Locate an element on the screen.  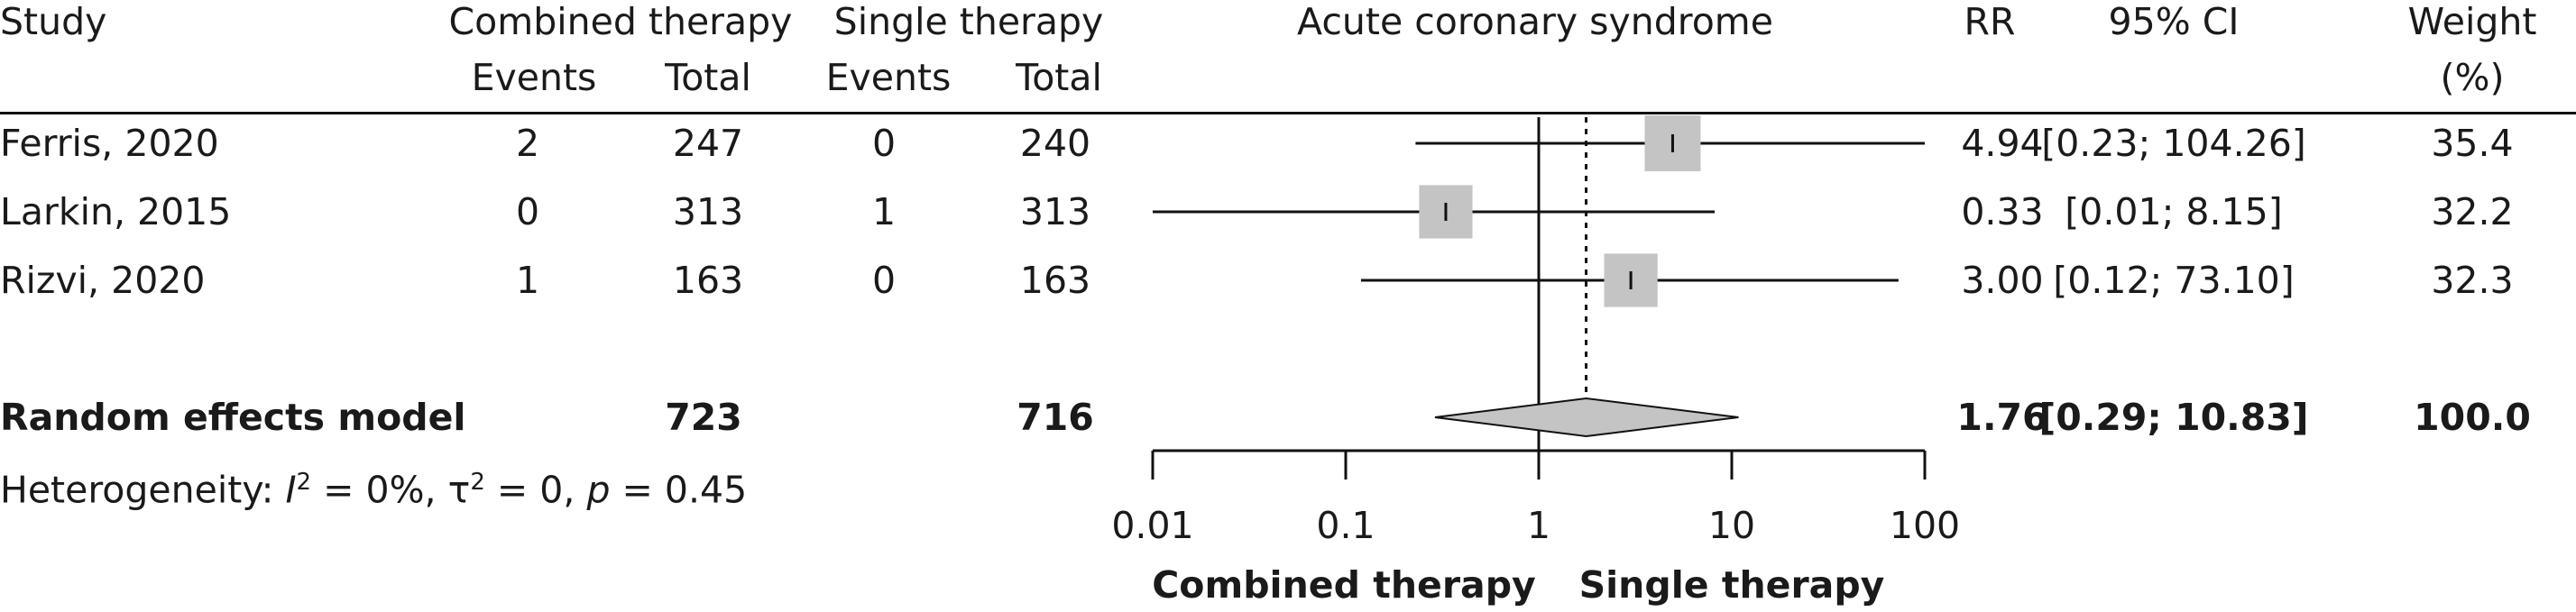
weight-value: 32.3 is located at coordinates (2472, 281).